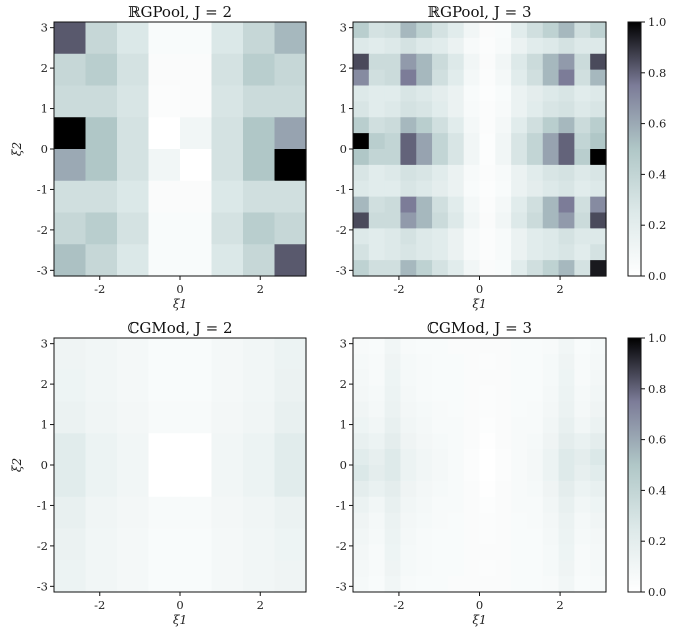 The width and height of the screenshot is (686, 629). Describe the element at coordinates (657, 124) in the screenshot. I see `colorbar-tick-label: 0.6` at that location.